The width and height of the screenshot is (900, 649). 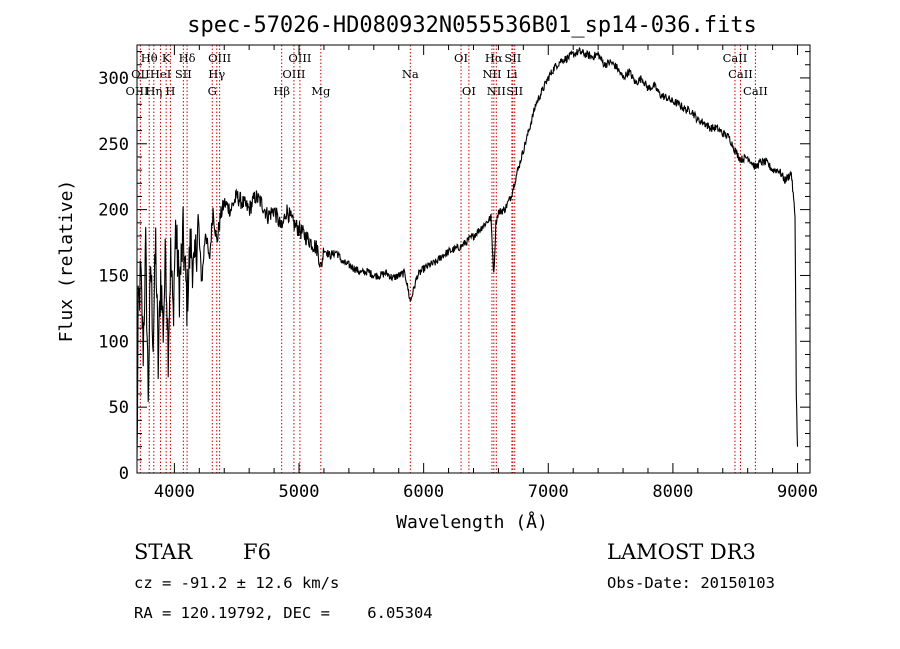 I want to click on line-label-H-eta: Hη, so click(x=153, y=91).